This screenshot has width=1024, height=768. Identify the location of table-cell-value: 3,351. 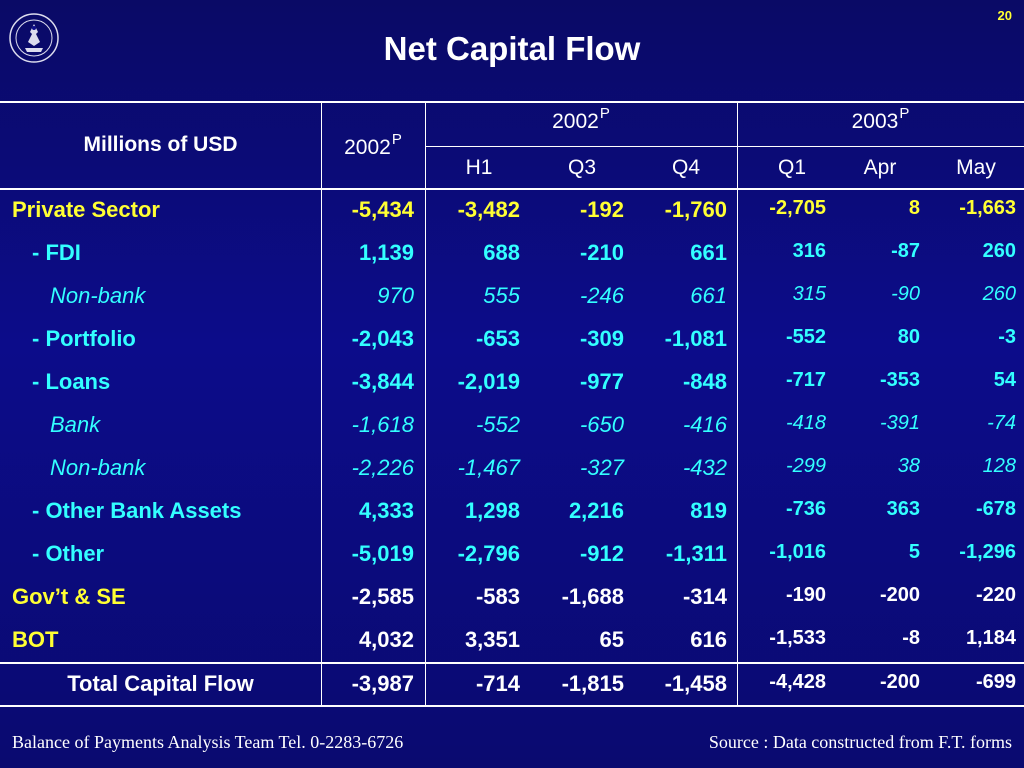
(492, 639).